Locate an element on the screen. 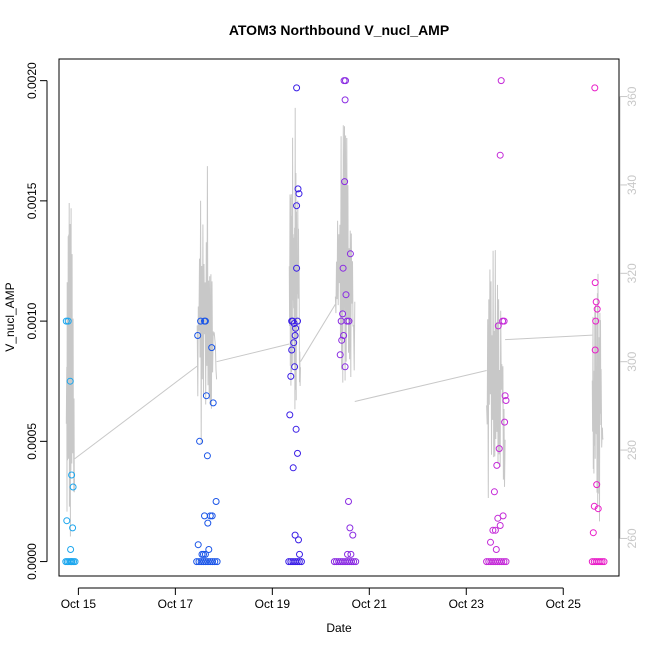 Image resolution: width=650 pixels, height=655 pixels. y-tick-label: 0.0000 is located at coordinates (32, 561).